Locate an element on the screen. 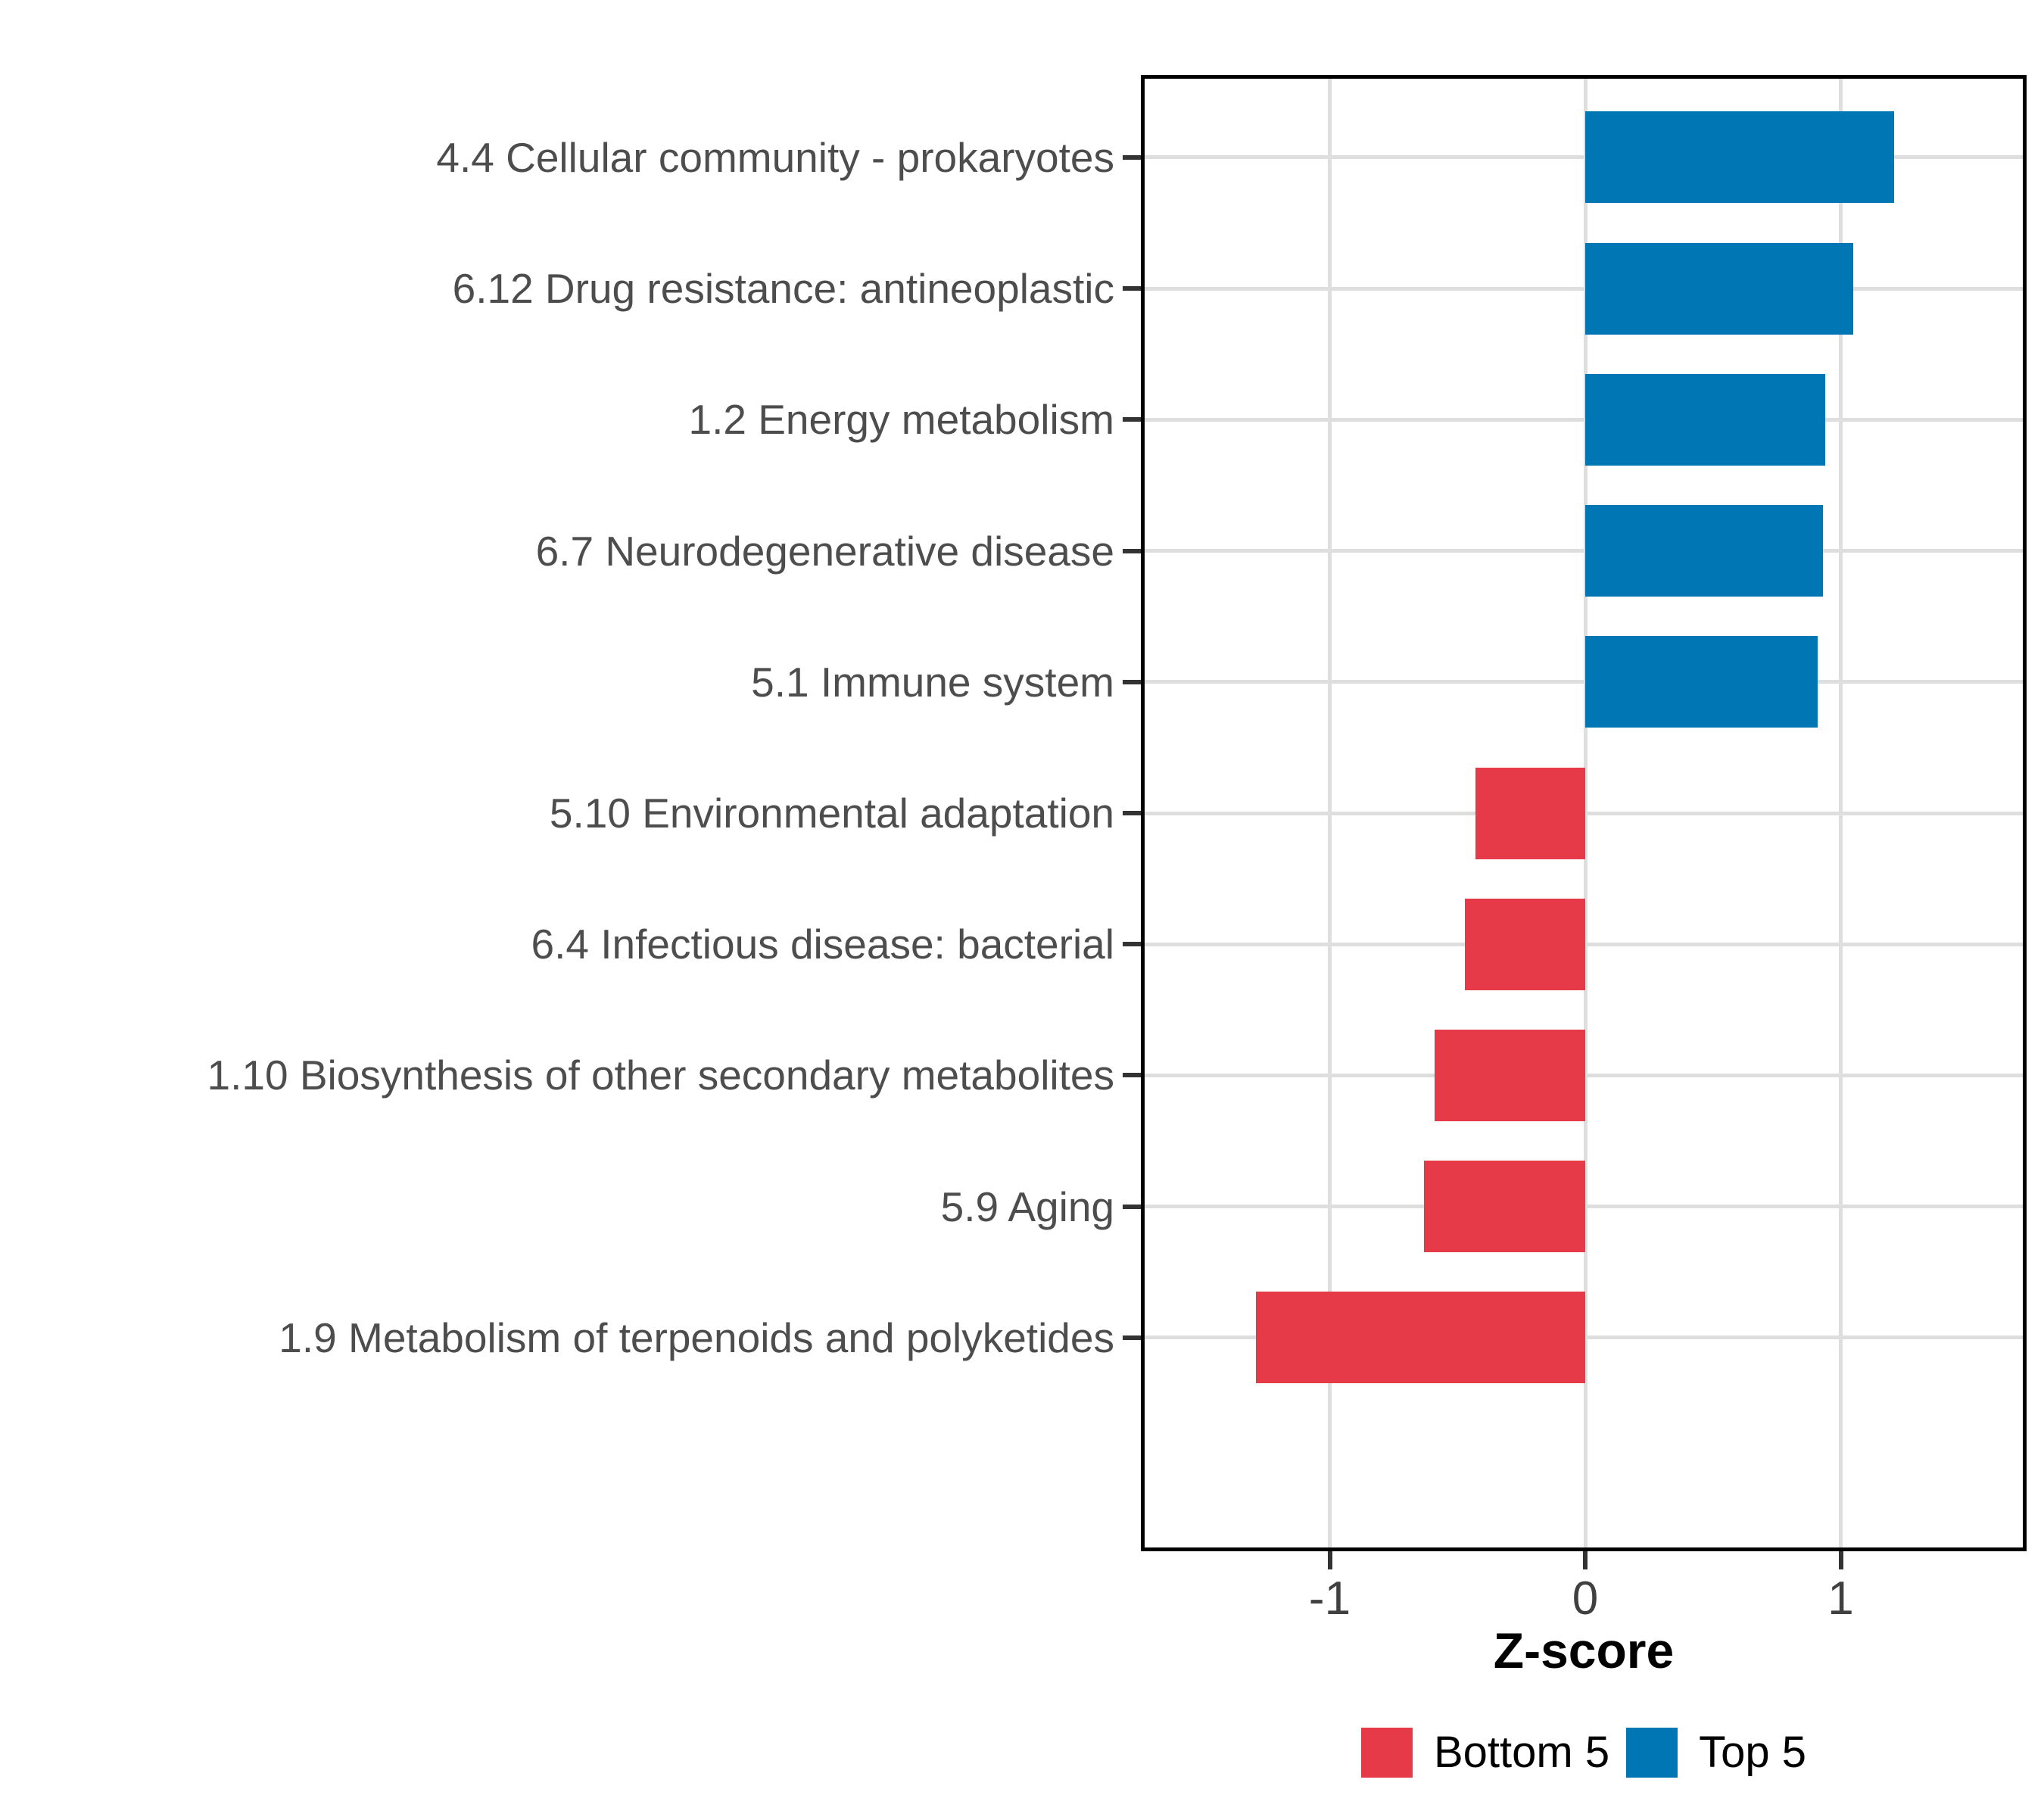 The width and height of the screenshot is (2044, 1817). legend-swatch-red is located at coordinates (1386, 1753).